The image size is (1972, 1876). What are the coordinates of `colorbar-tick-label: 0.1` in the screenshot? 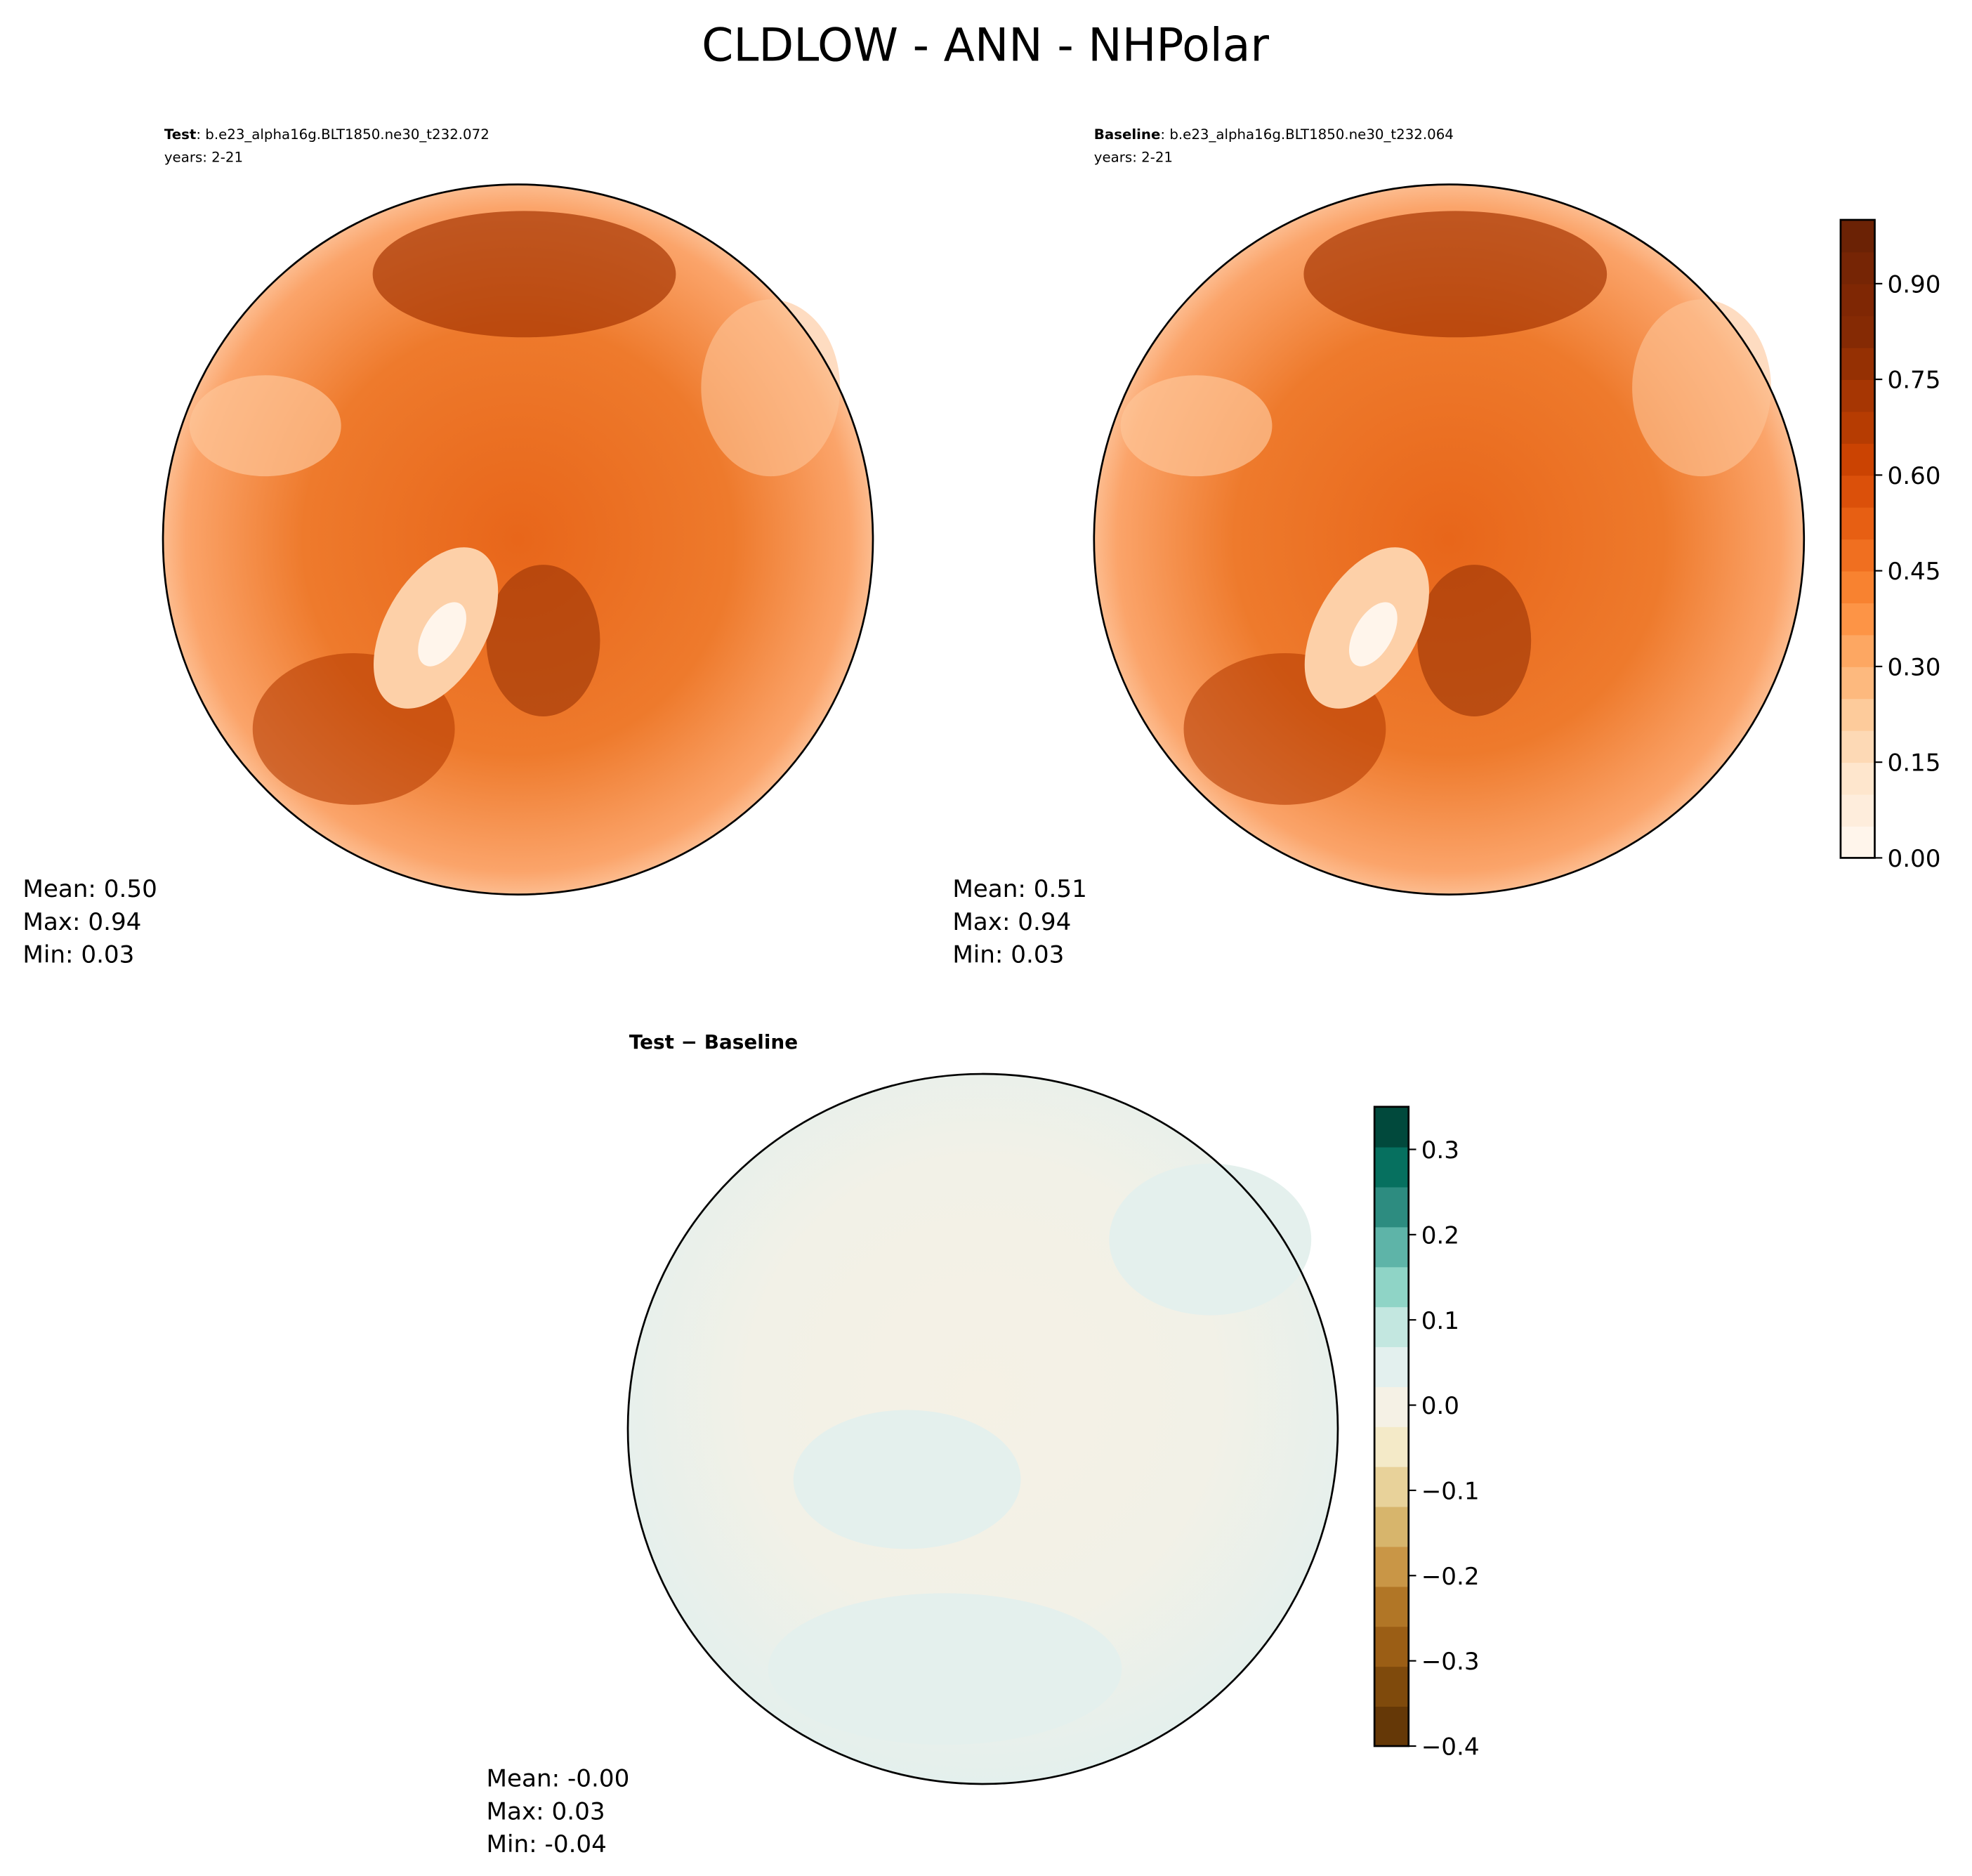 It's located at (1440, 1321).